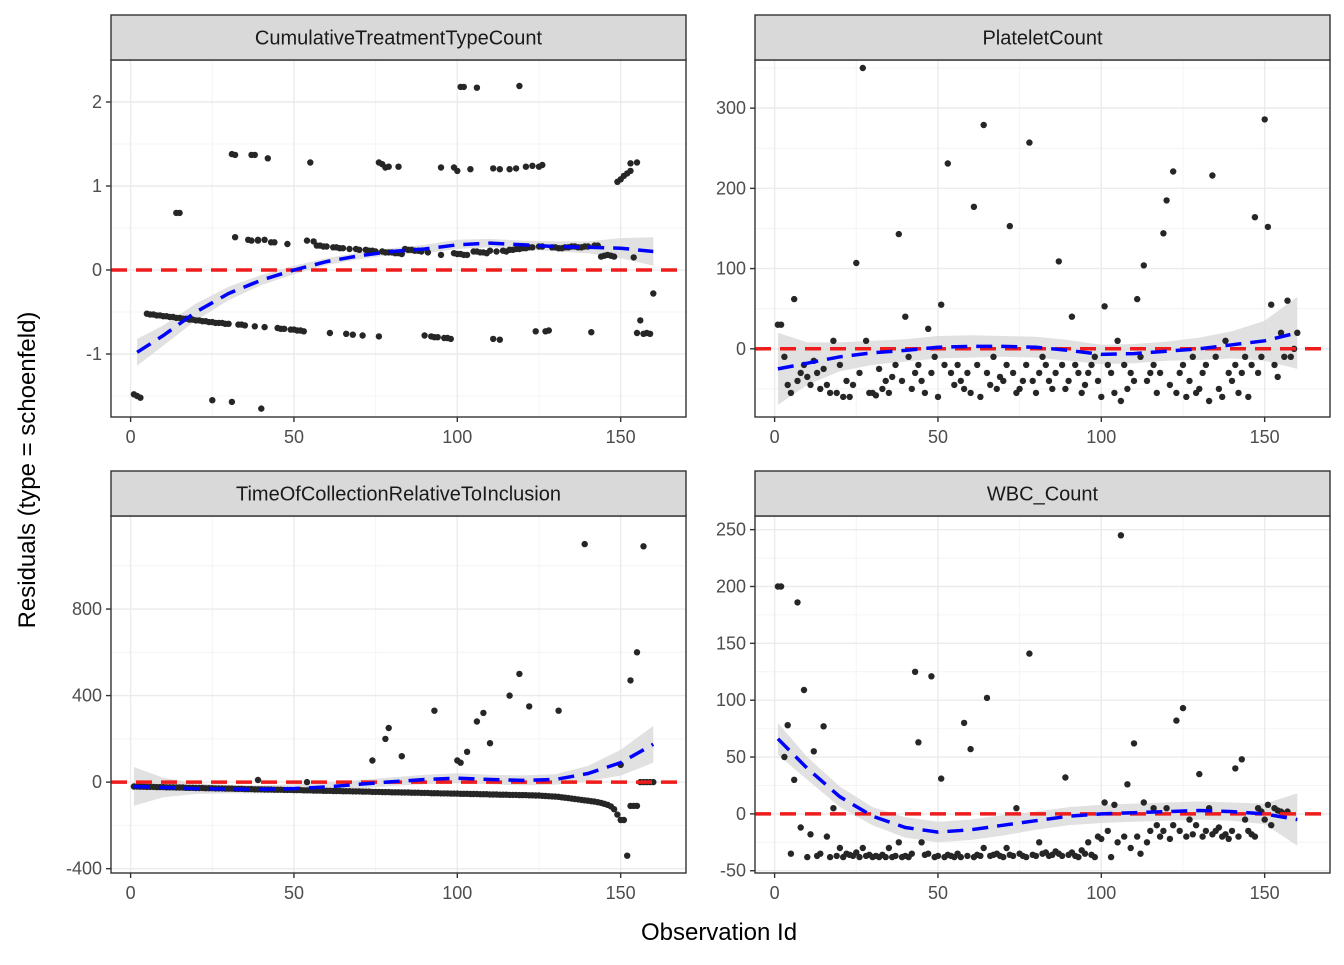 Image resolution: width=1344 pixels, height=965 pixels. I want to click on y-tick-label: 200, so click(731, 586).